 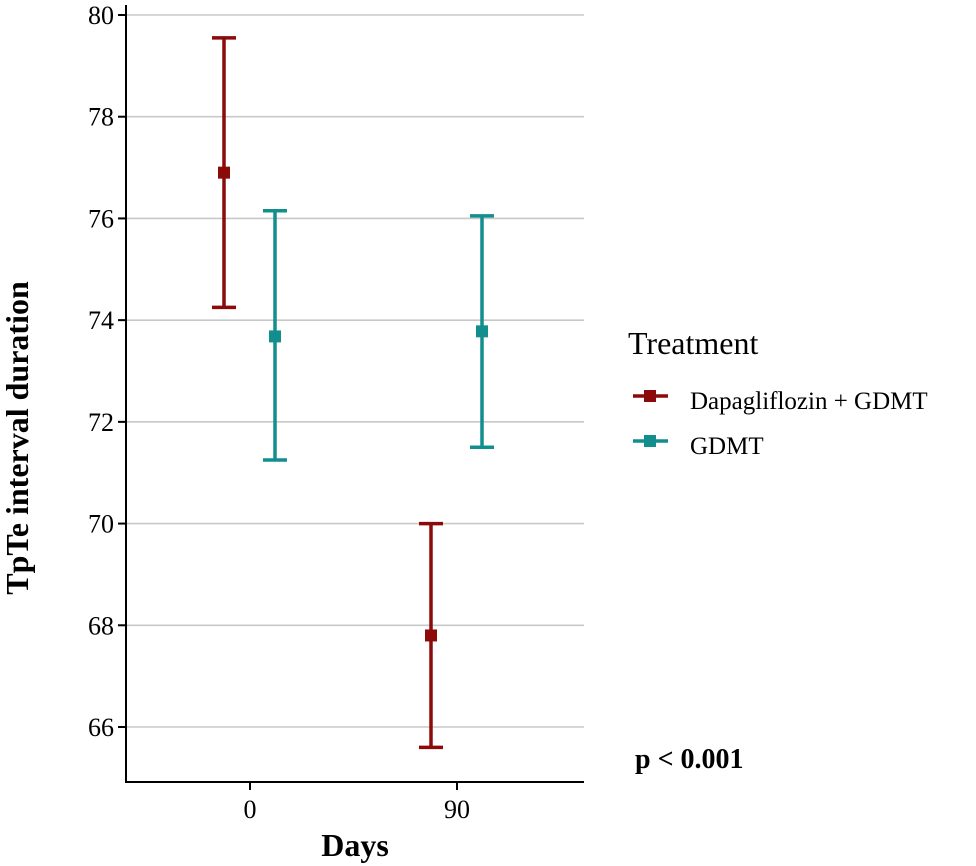 I want to click on legend: Treatment Dapagliflozin + GDMT GDMT, so click(x=778, y=392).